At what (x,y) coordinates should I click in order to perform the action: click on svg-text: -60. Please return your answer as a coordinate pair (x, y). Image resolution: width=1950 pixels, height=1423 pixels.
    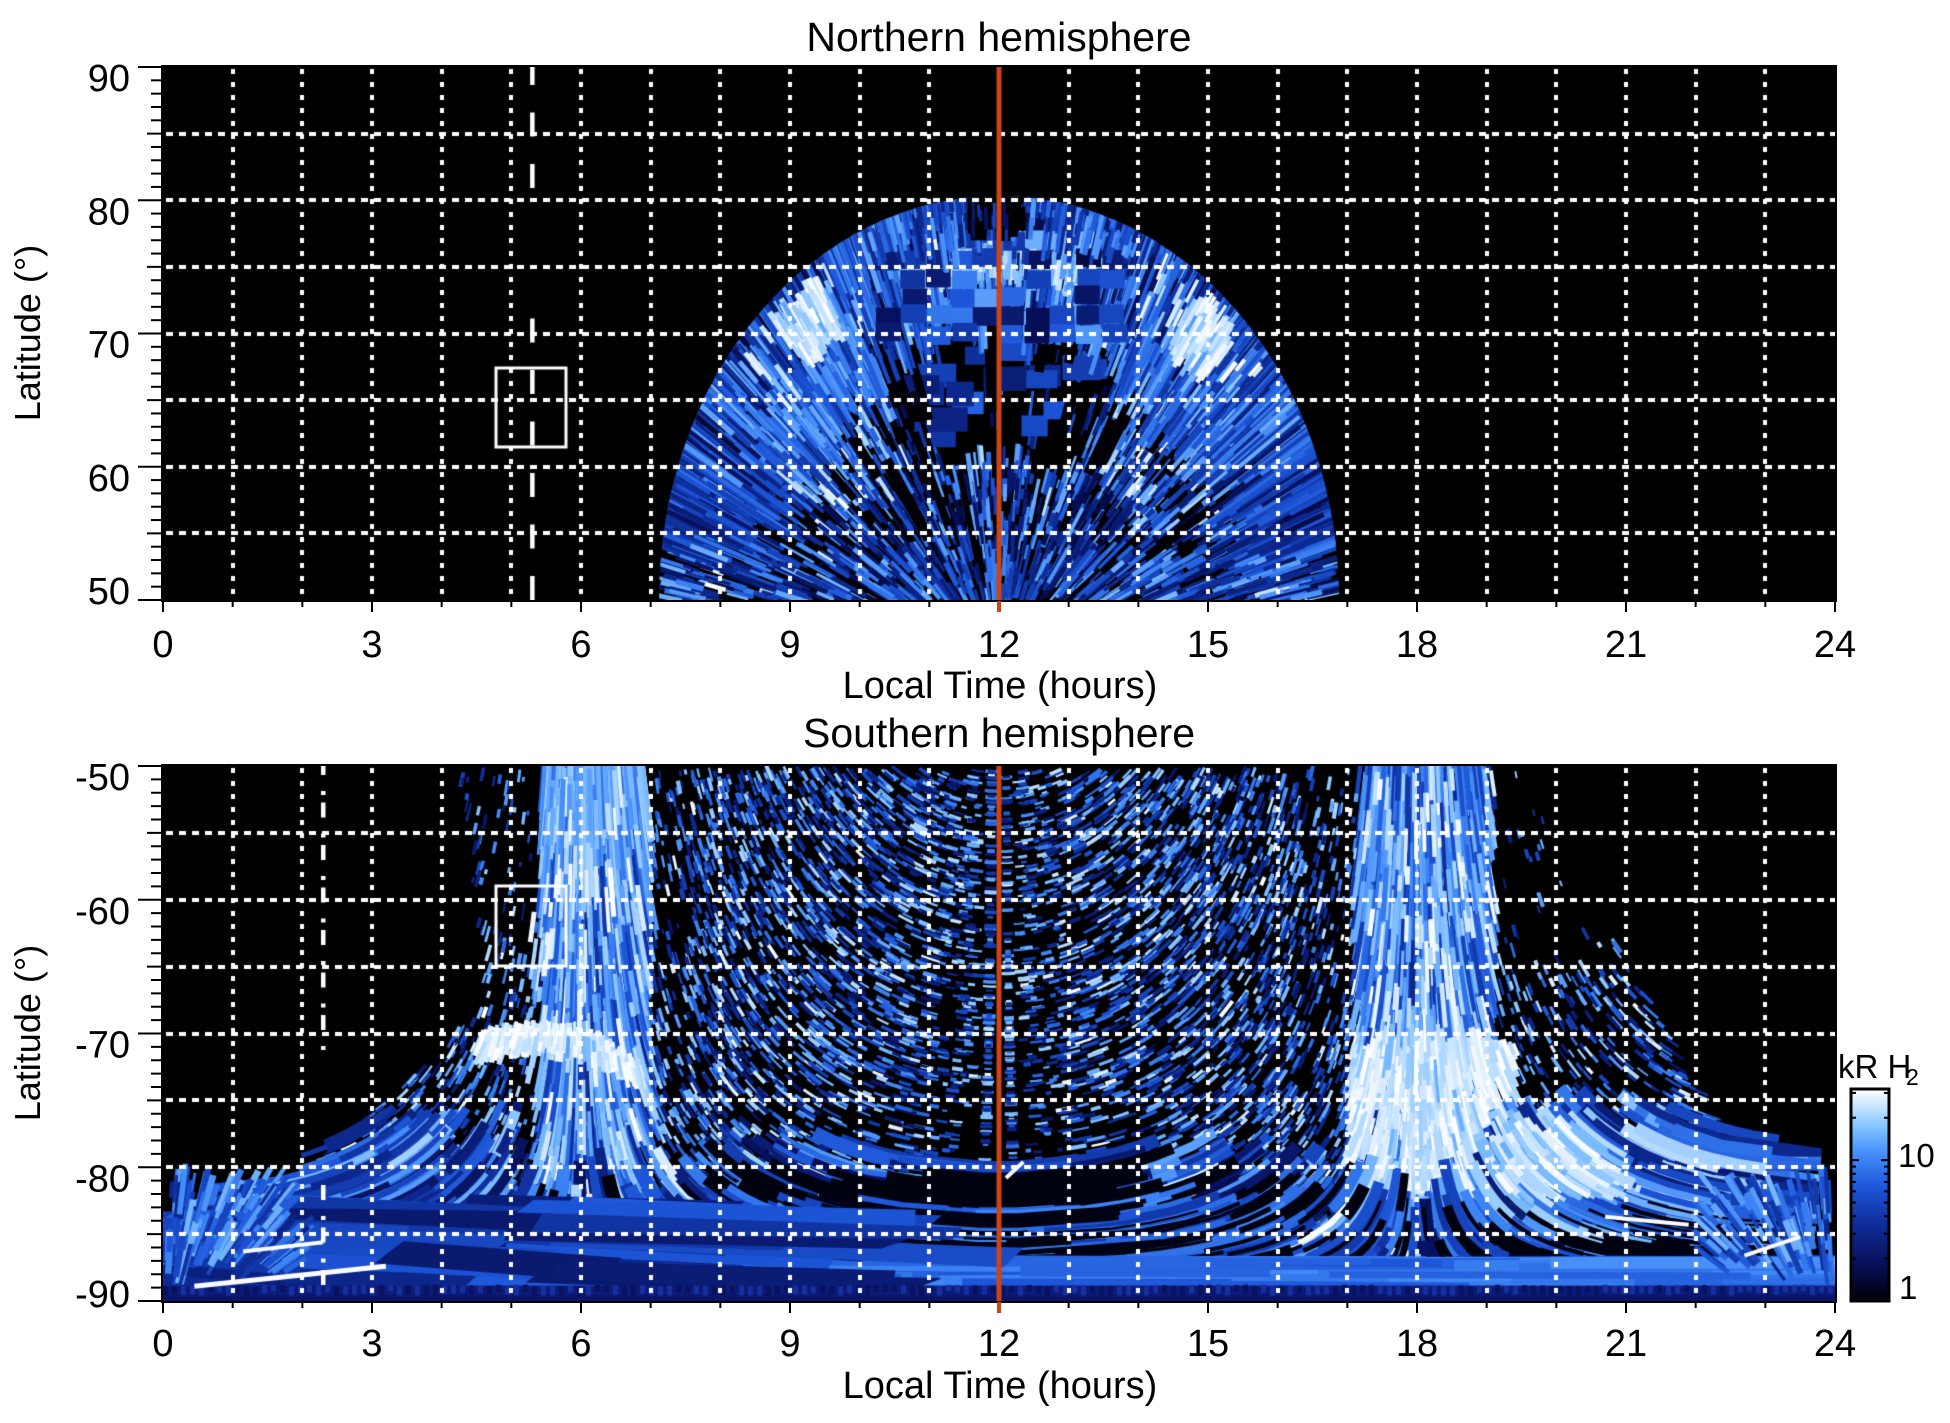
    Looking at the image, I should click on (102, 912).